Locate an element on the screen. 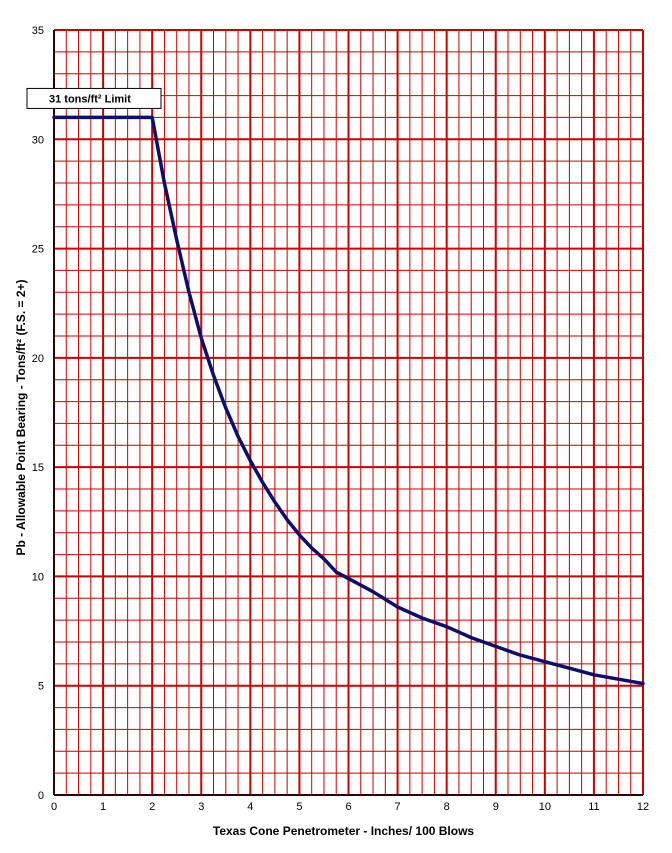  x-tick-label: 0 is located at coordinates (54, 807).